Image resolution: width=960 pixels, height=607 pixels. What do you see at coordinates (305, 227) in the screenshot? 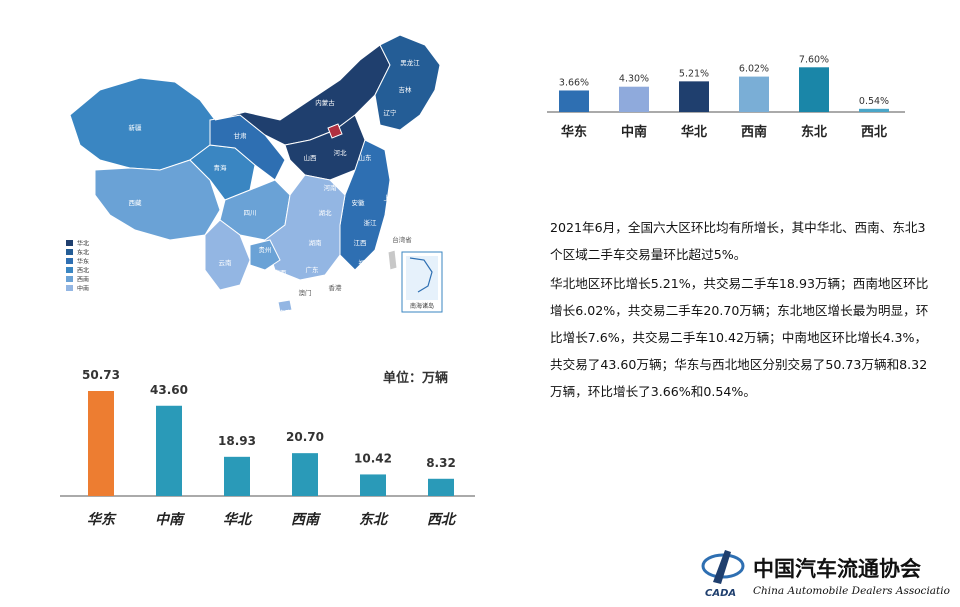
I see `map-region-zhongnan` at bounding box center [305, 227].